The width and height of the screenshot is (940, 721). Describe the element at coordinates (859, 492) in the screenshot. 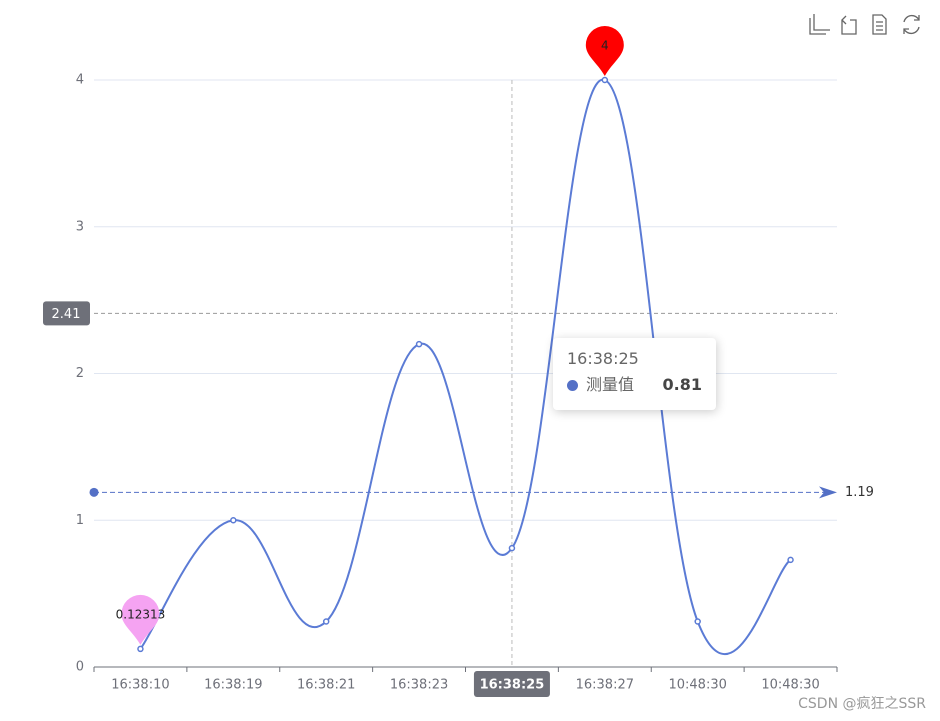

I see `average-label: 1.19` at that location.